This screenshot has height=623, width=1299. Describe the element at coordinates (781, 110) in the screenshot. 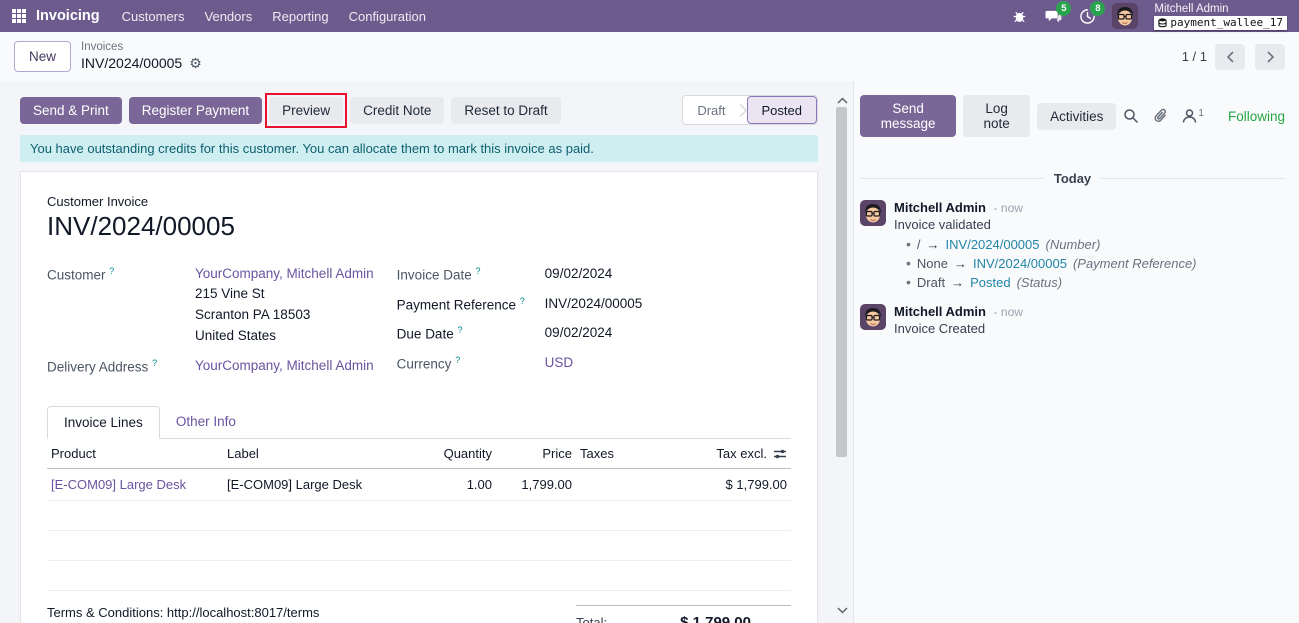

I see `status-posted: Posted` at that location.